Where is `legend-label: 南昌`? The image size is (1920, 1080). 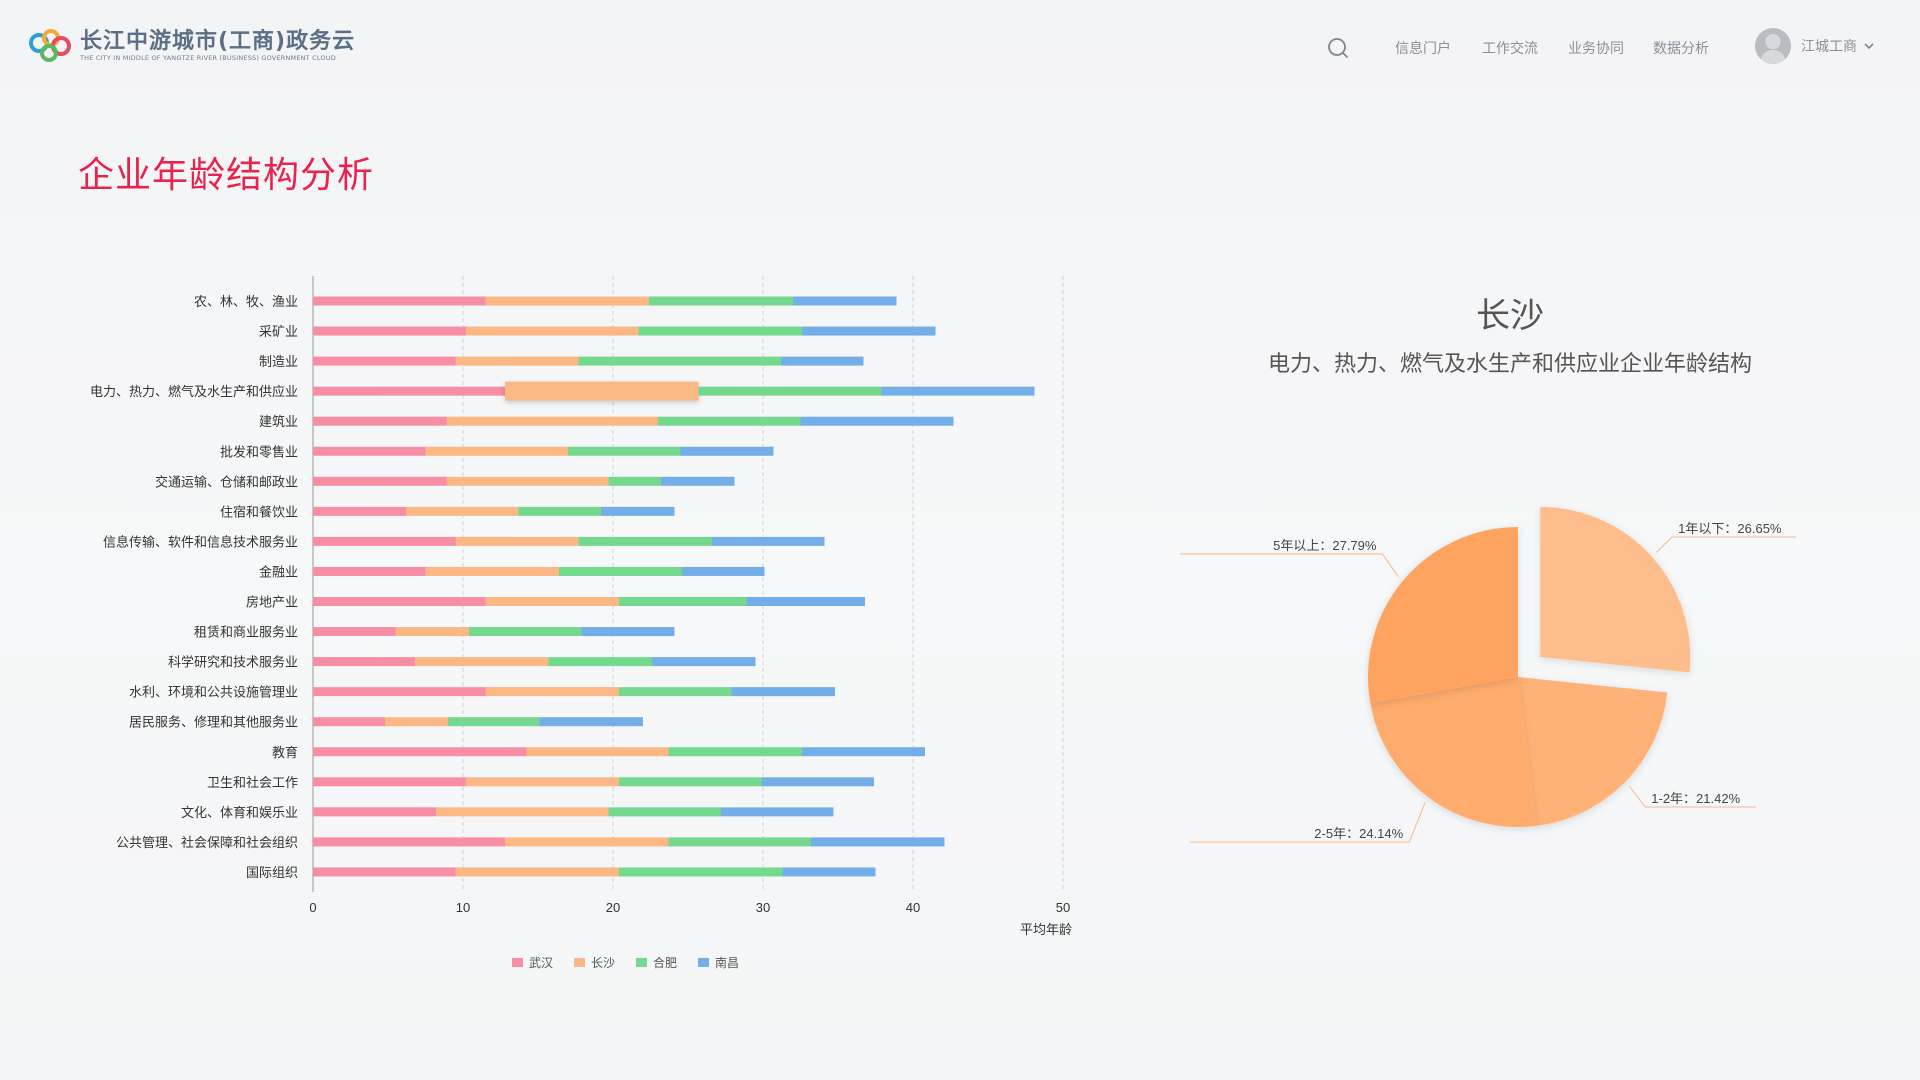
legend-label: 南昌 is located at coordinates (727, 962).